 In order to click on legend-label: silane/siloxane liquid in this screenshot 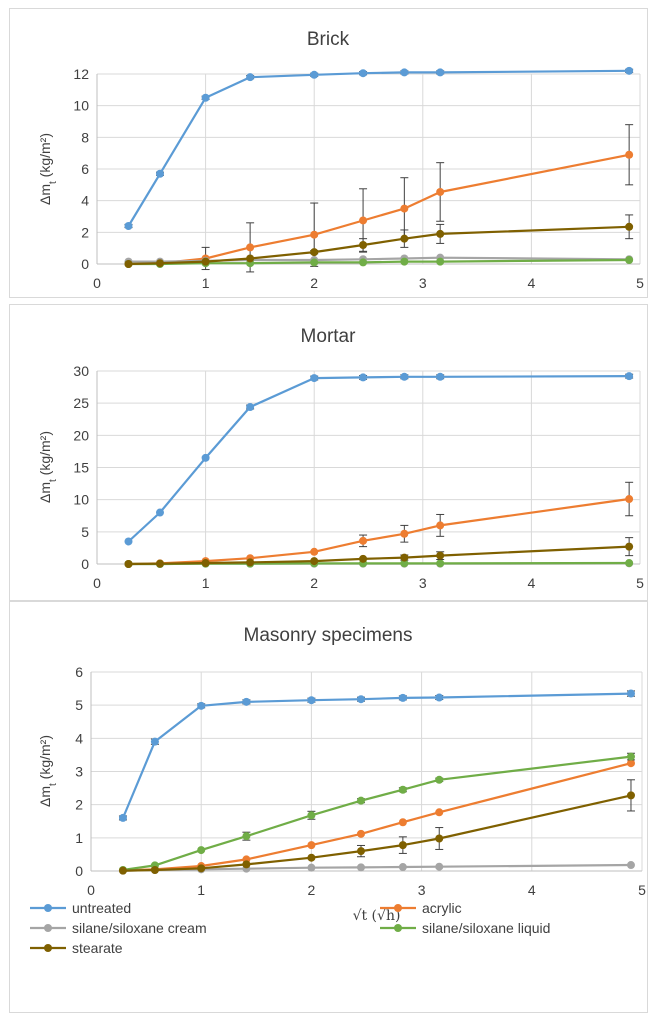, I will do `click(486, 928)`.